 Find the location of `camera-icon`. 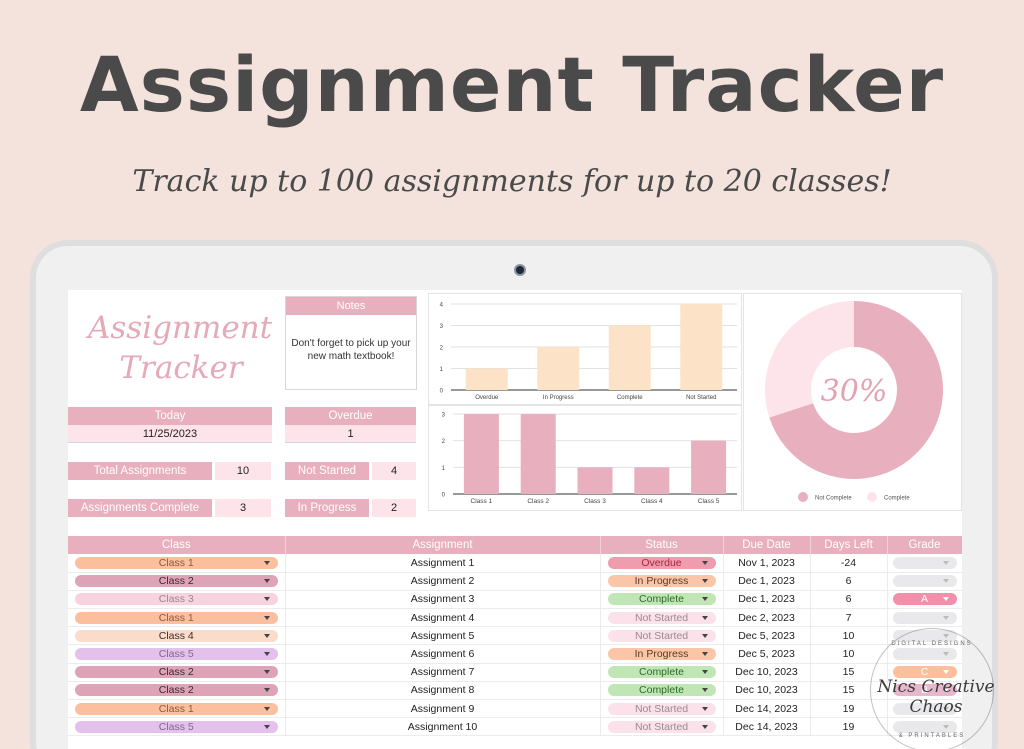

camera-icon is located at coordinates (520, 270).